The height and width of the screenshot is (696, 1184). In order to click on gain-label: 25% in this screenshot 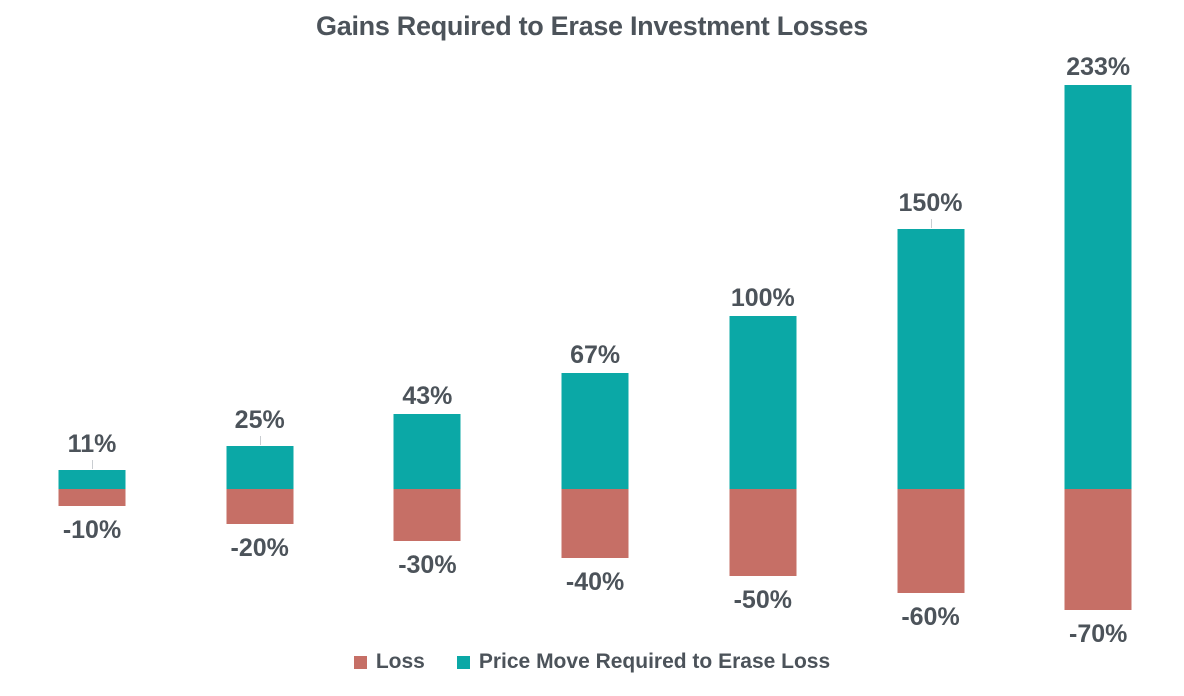, I will do `click(259, 419)`.